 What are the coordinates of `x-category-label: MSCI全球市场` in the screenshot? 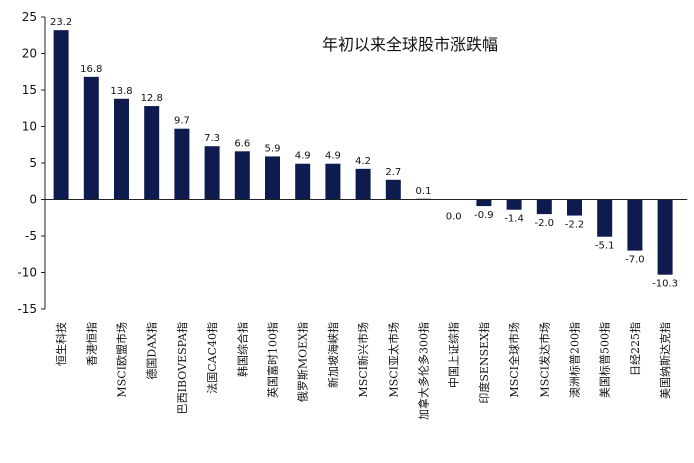 It's located at (514, 360).